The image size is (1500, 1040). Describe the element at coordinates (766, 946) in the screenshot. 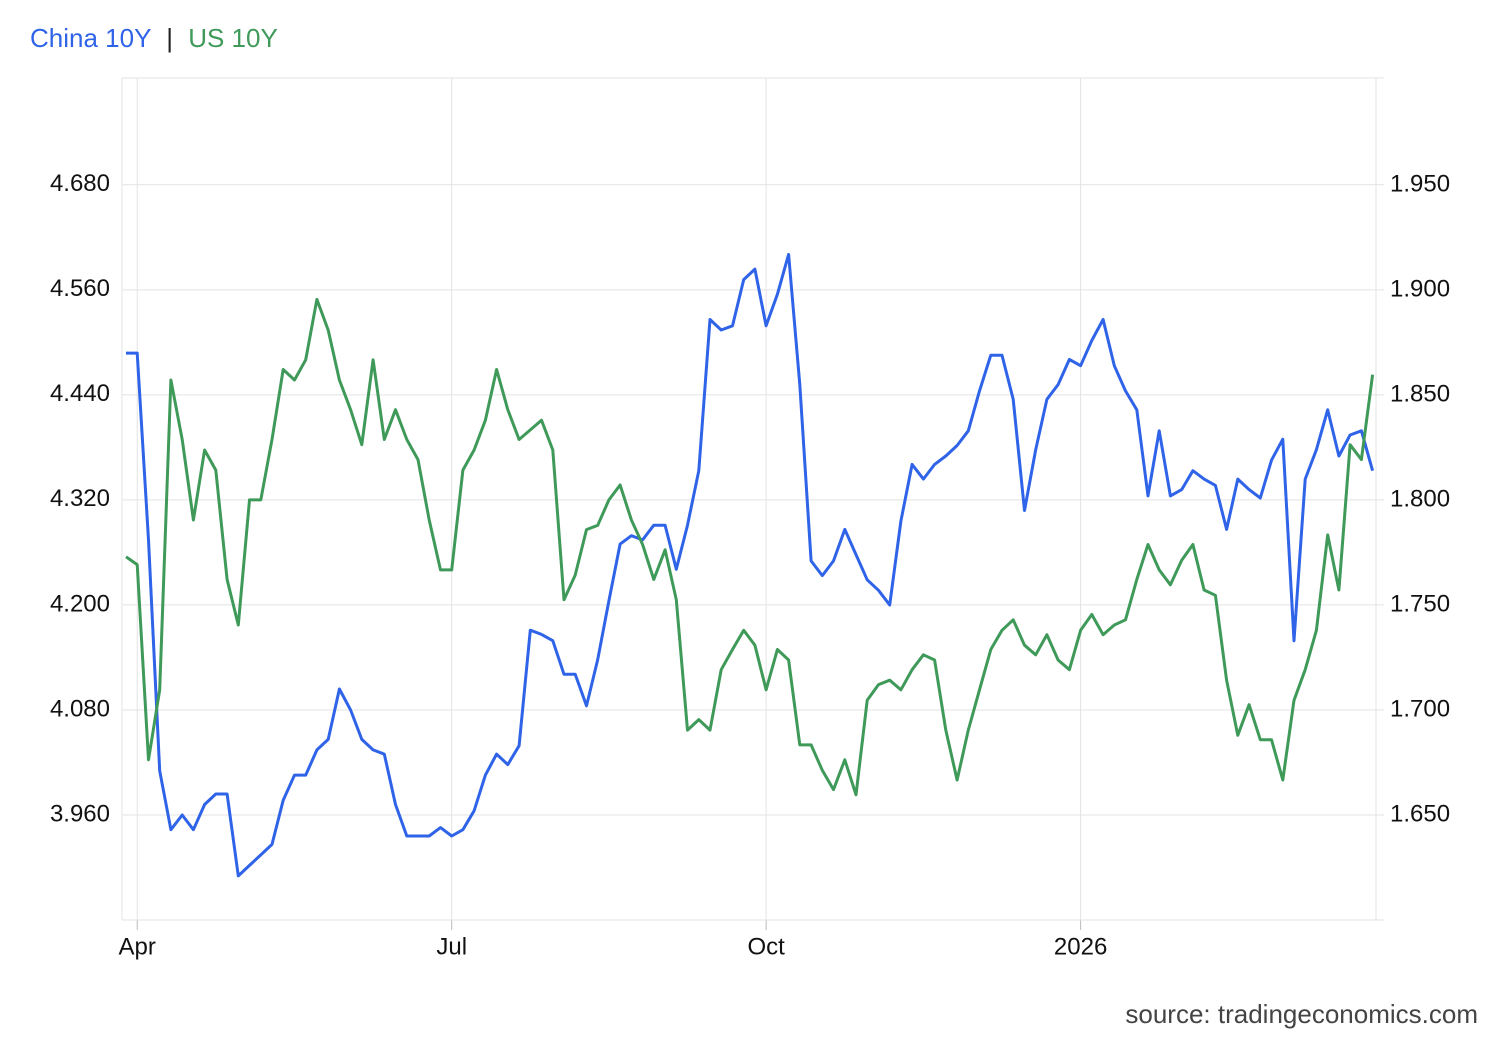

I see `x-tick-label: Oct` at that location.